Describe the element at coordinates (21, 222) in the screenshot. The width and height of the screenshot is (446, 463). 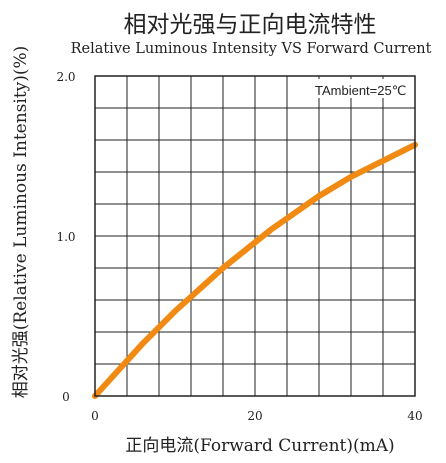
I see `y-axis-label: 相对光强(Relative Luminous Intensity)(%)` at that location.